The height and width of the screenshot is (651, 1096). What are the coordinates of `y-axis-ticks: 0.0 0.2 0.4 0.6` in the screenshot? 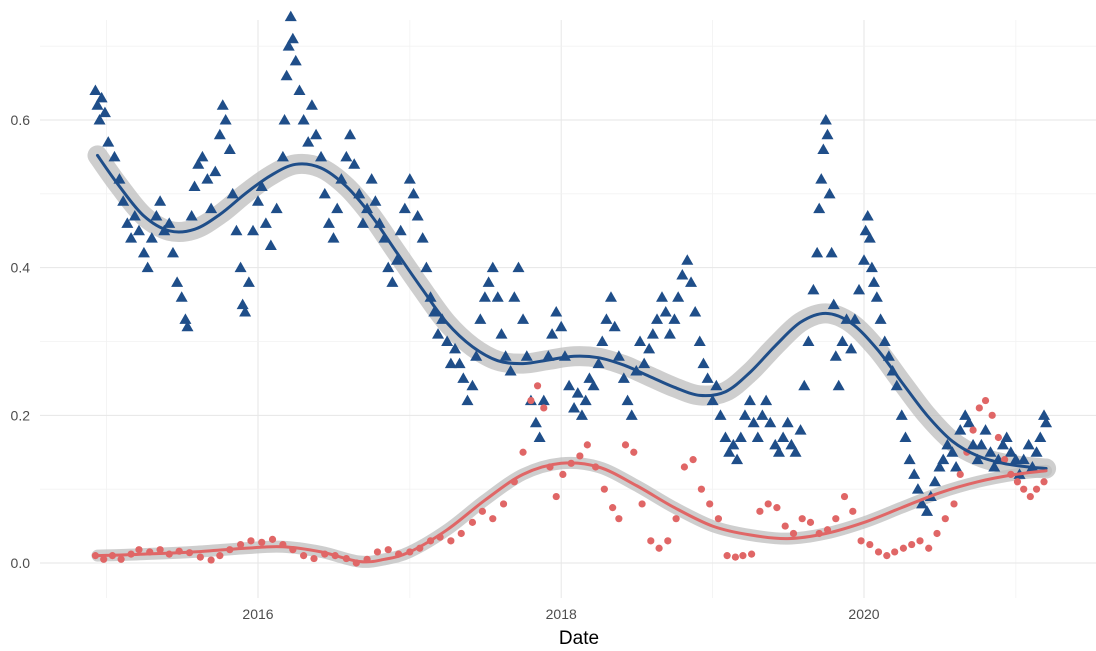 It's located at (21, 341).